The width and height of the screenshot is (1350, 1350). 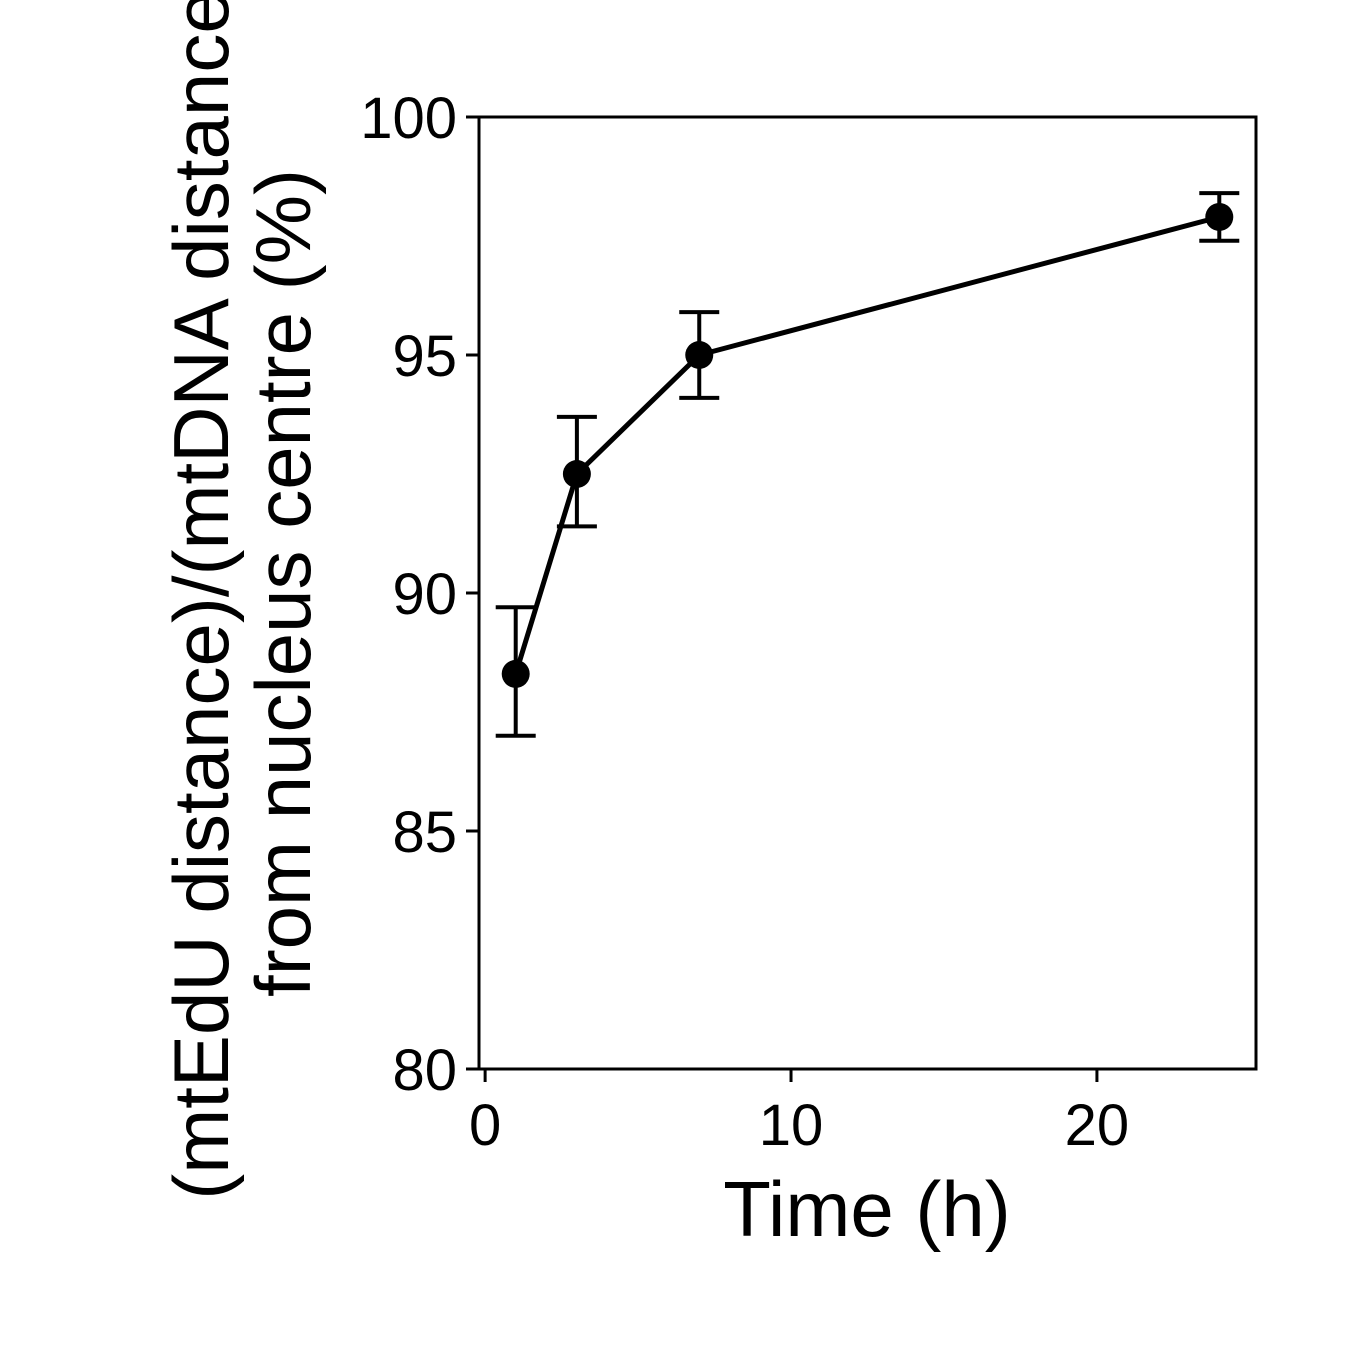 What do you see at coordinates (1097, 1125) in the screenshot?
I see `x-tick-label: 20` at bounding box center [1097, 1125].